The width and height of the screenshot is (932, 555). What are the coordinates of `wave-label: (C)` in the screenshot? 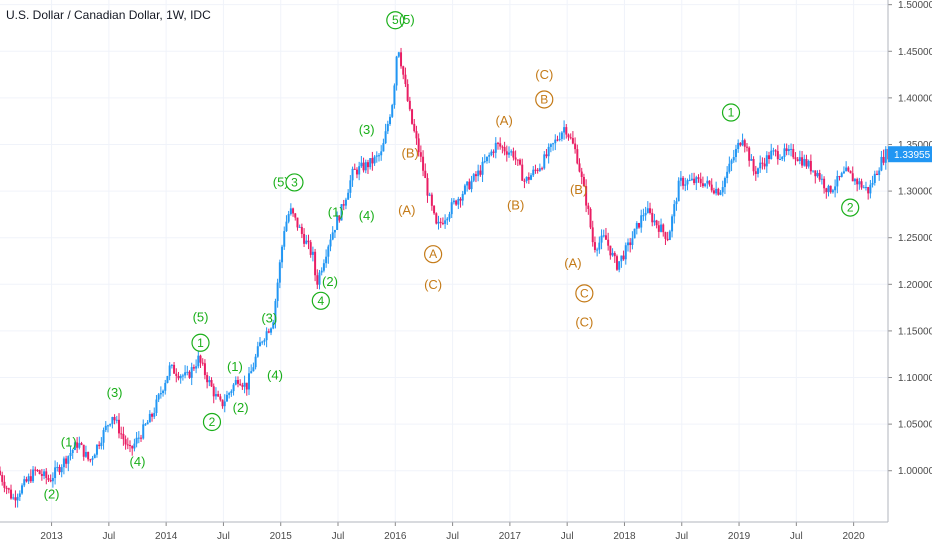 It's located at (544, 74).